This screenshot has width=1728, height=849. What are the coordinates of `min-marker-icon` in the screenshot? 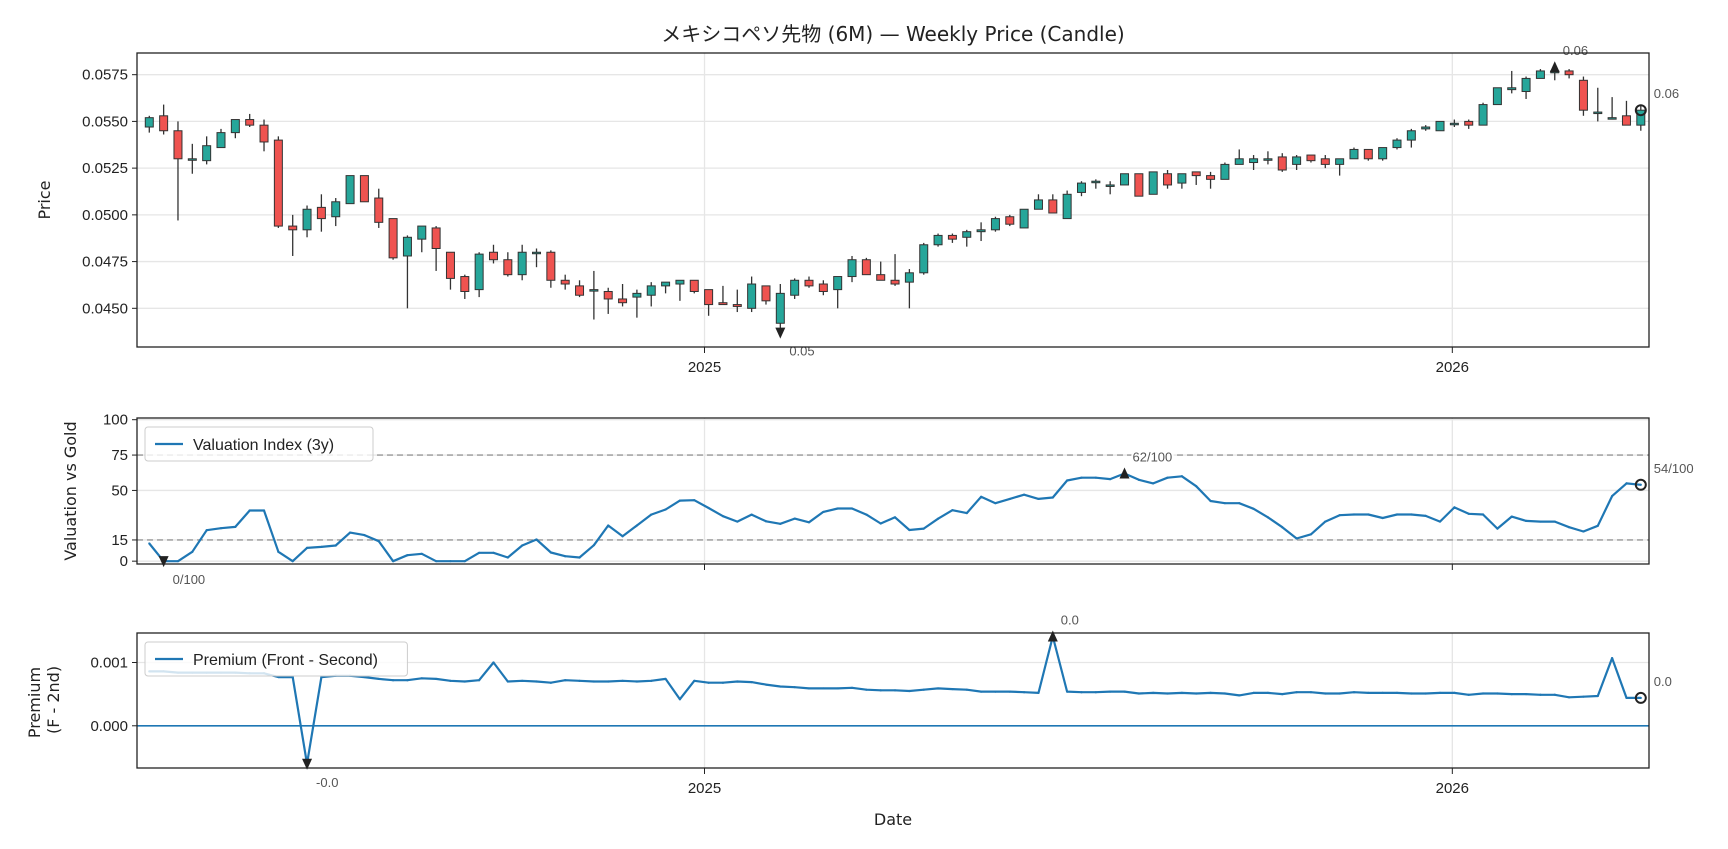 It's located at (780, 333).